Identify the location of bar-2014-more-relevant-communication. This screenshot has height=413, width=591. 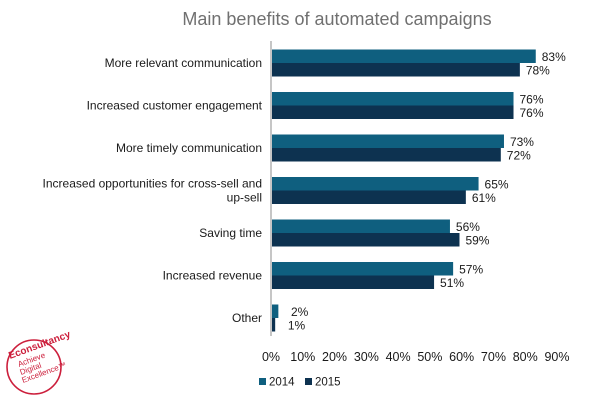
(404, 56).